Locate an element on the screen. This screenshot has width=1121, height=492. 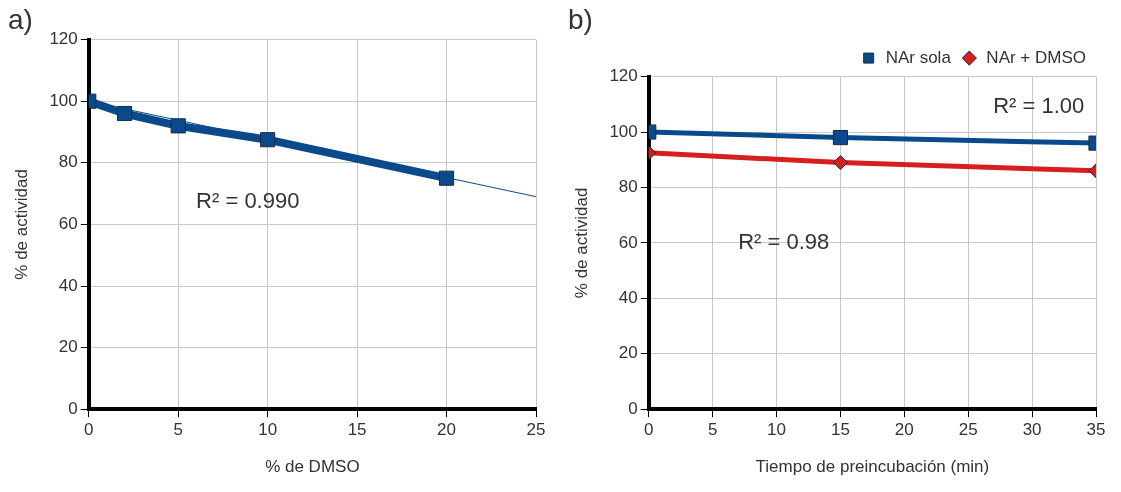
x-axis-title: % de DMSO is located at coordinates (312, 467).